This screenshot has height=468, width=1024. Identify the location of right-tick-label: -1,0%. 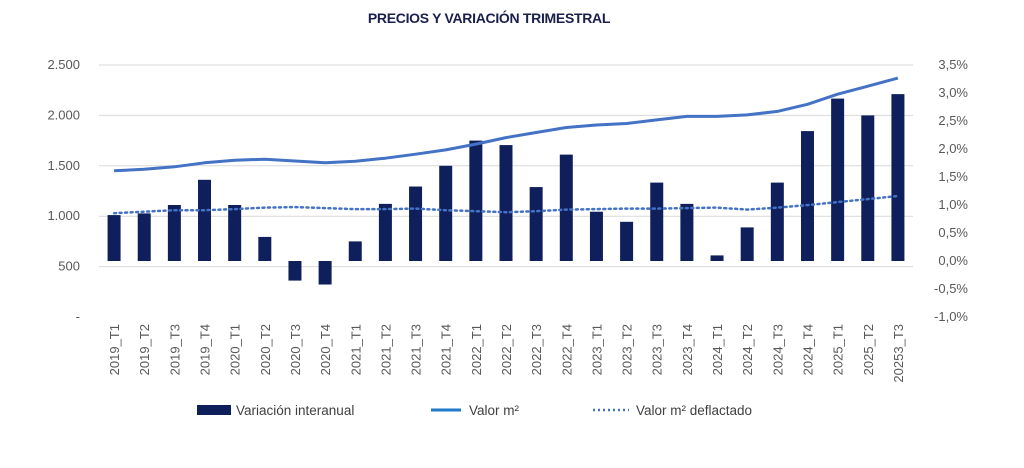
(951, 316).